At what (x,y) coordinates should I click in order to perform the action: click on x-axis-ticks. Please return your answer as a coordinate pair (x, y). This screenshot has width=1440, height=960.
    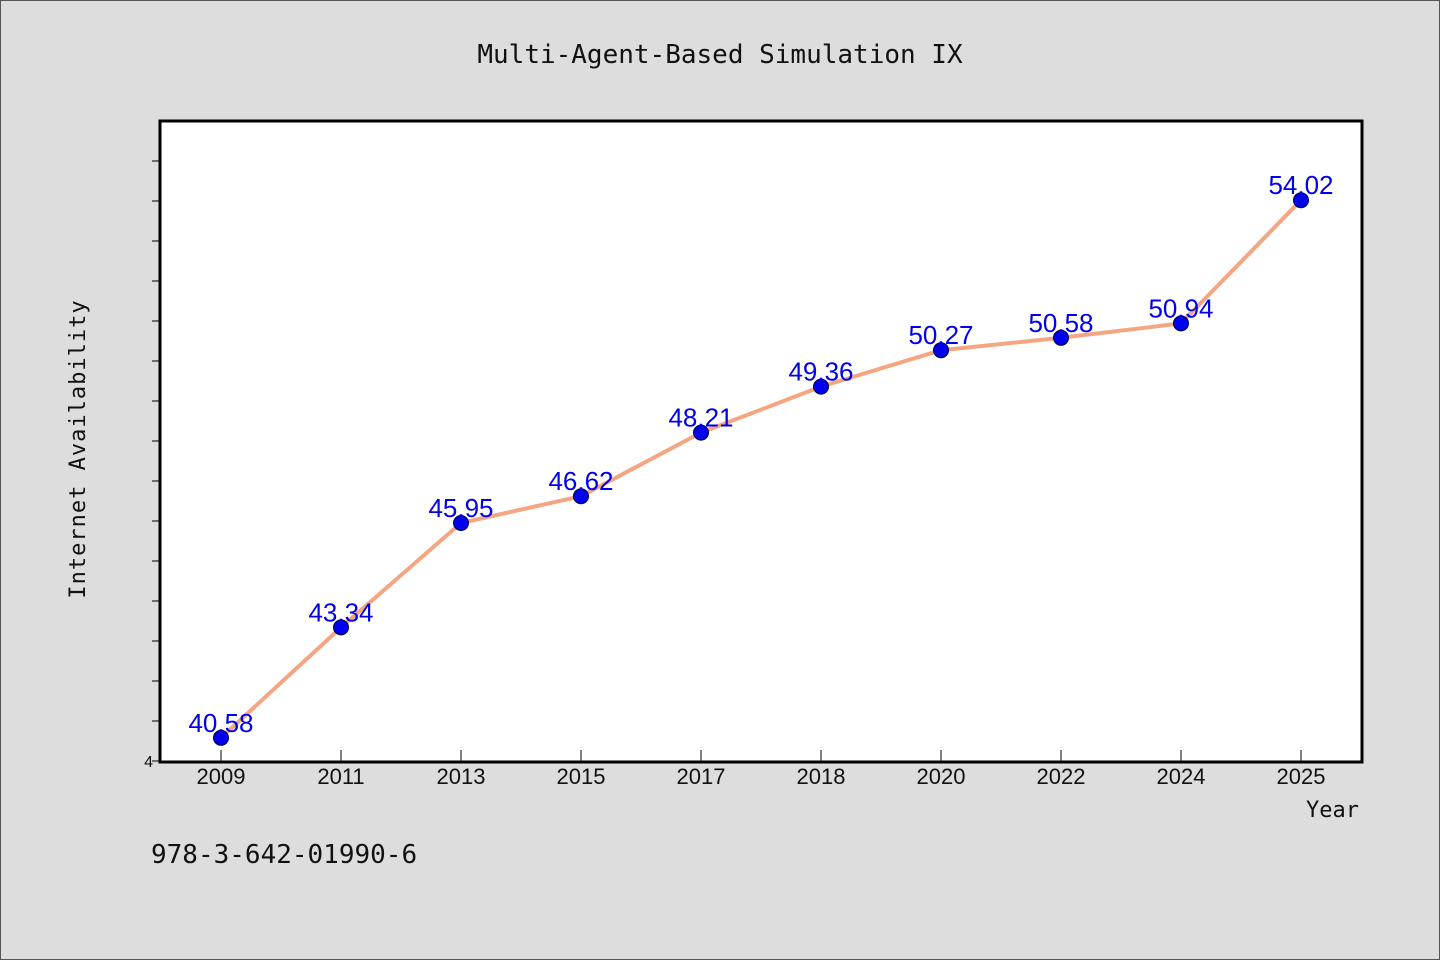
    Looking at the image, I should click on (761, 756).